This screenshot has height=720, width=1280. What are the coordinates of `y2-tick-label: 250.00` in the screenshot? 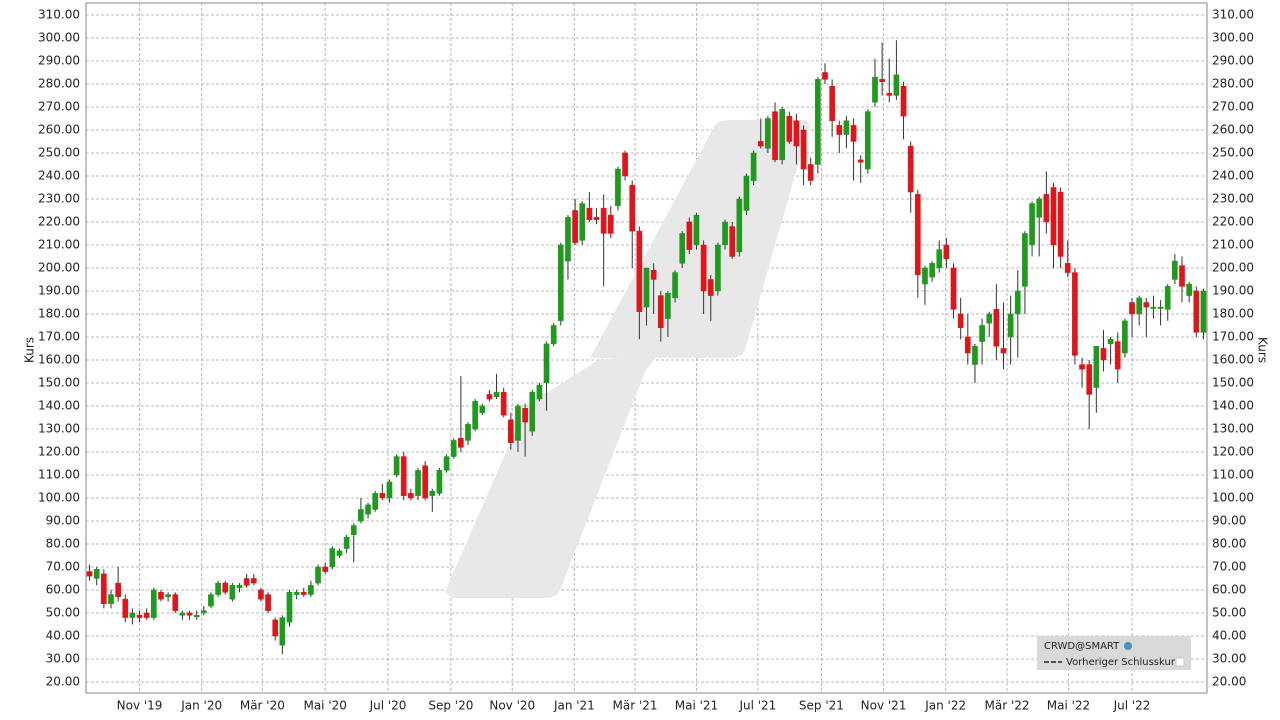 It's located at (1233, 152).